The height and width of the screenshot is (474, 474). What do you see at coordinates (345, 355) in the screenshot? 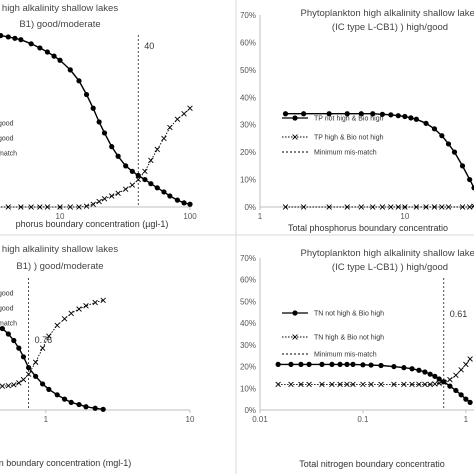
I see `legend-label: Minimum mis-match` at bounding box center [345, 355].